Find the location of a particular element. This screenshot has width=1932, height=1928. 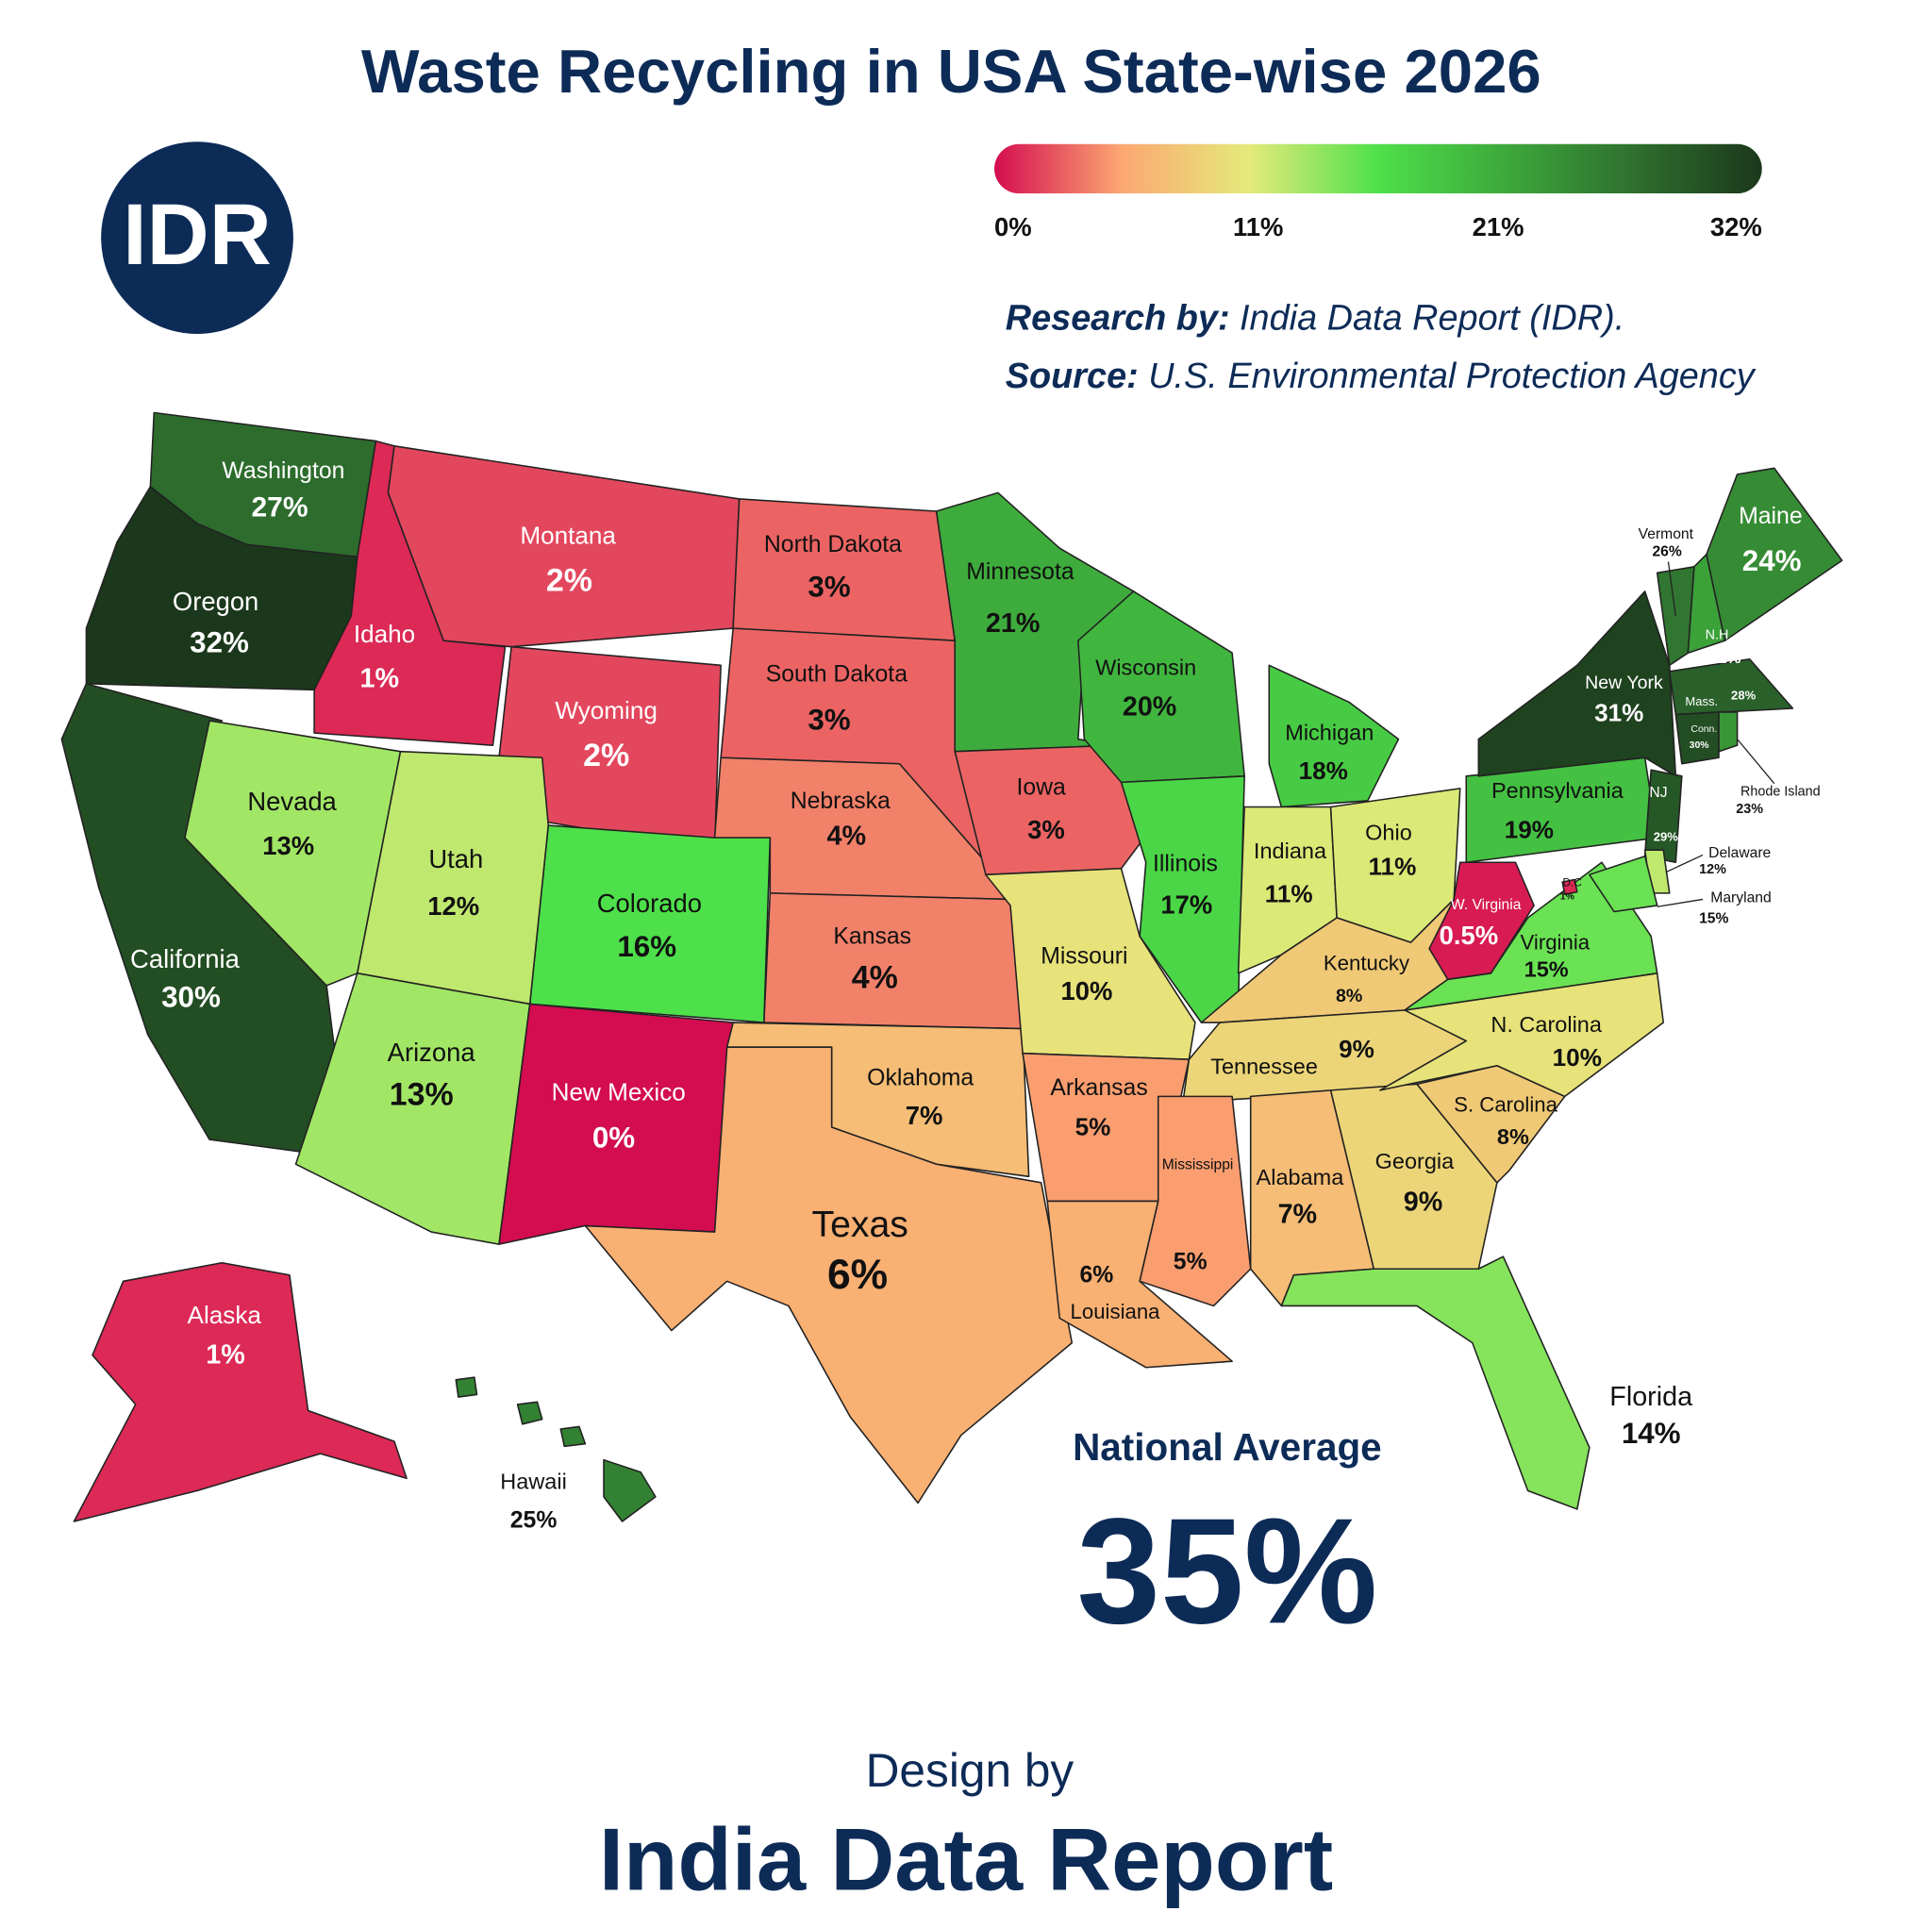

state-value: 21% is located at coordinates (1013, 623).